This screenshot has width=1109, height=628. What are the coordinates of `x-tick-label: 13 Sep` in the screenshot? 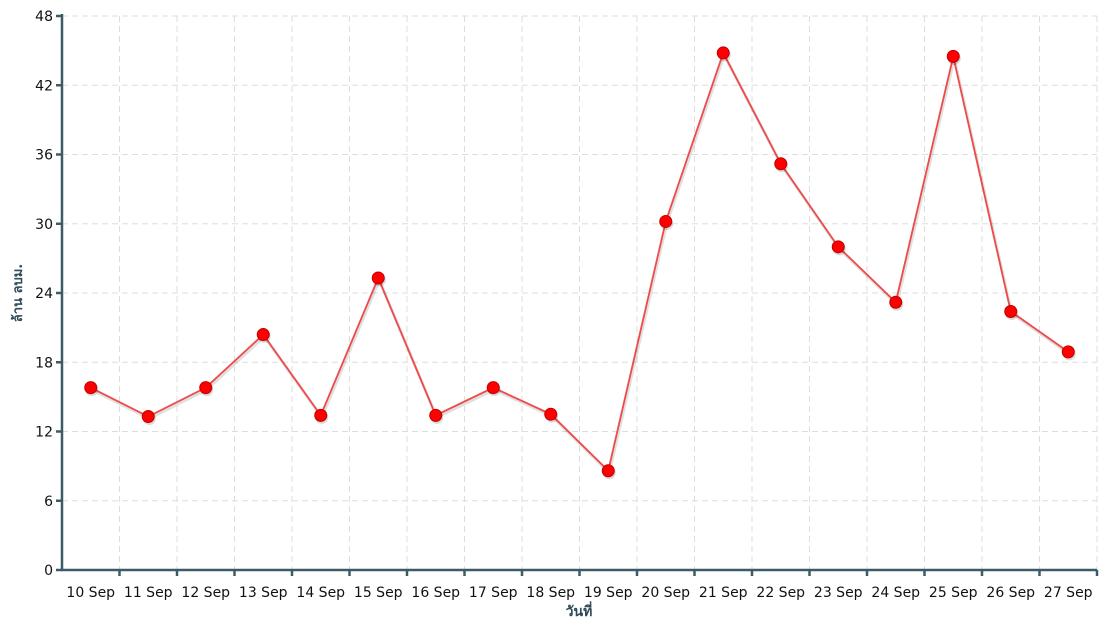 It's located at (263, 593).